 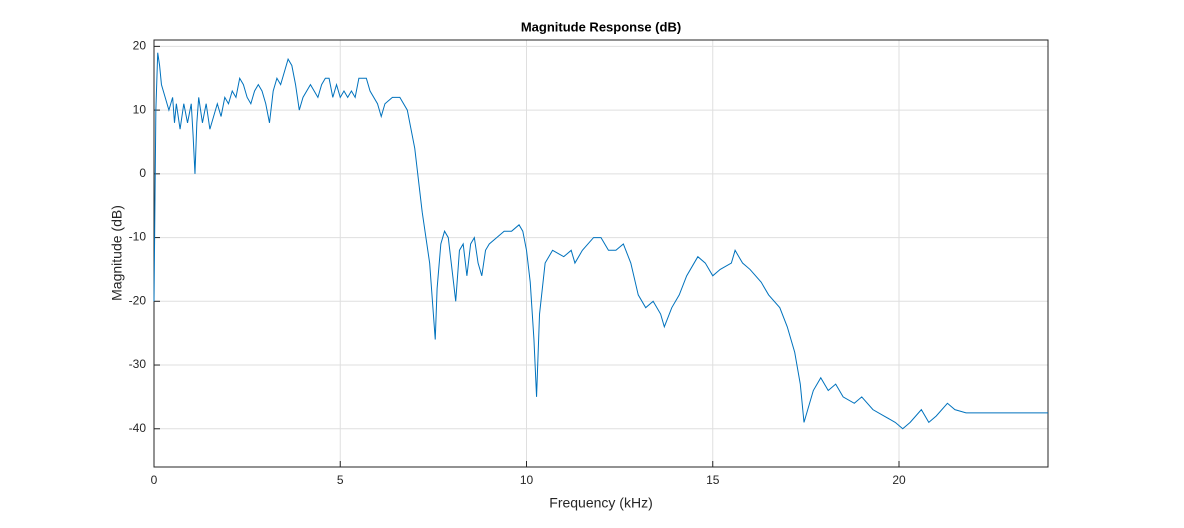 What do you see at coordinates (138, 364) in the screenshot?
I see `y-tick-label: -30` at bounding box center [138, 364].